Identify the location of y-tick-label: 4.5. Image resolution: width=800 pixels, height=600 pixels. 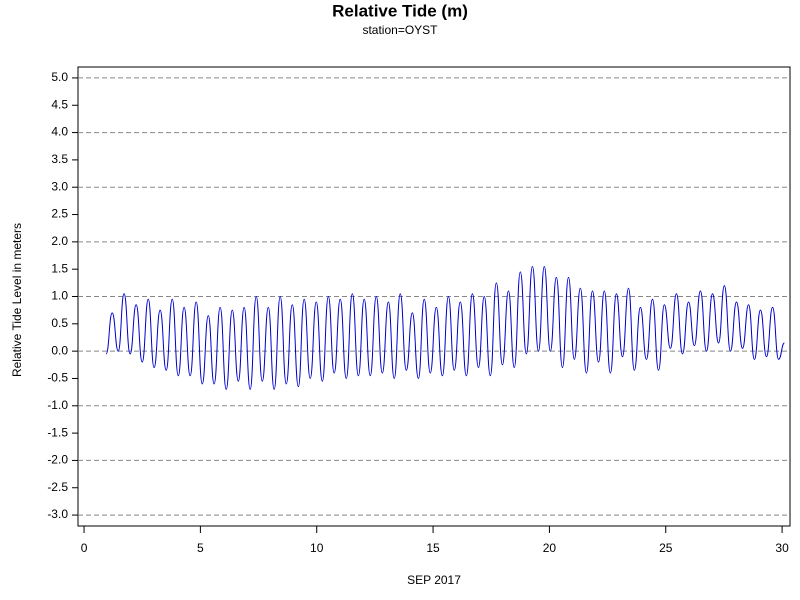
(59, 104).